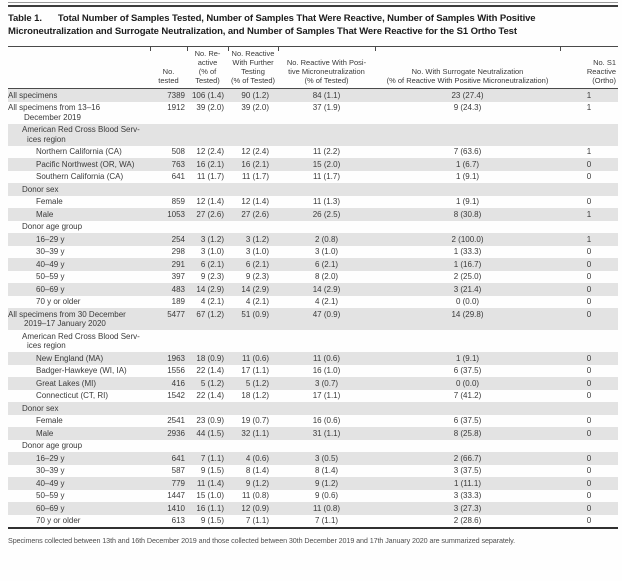  Describe the element at coordinates (467, 289) in the screenshot. I see `cell-no-with-surrogate-neutralization: 3 (21.4)` at that location.